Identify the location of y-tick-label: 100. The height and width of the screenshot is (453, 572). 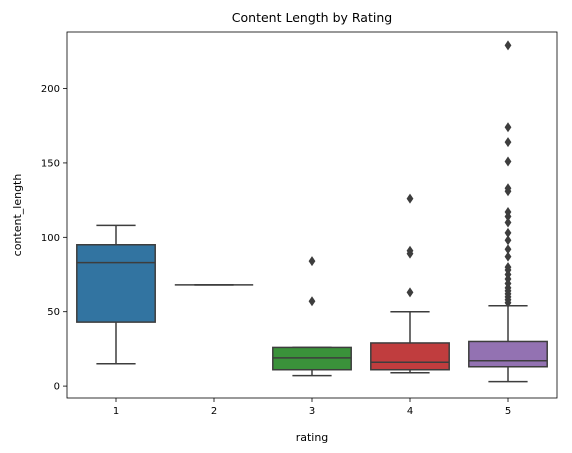
(50, 238).